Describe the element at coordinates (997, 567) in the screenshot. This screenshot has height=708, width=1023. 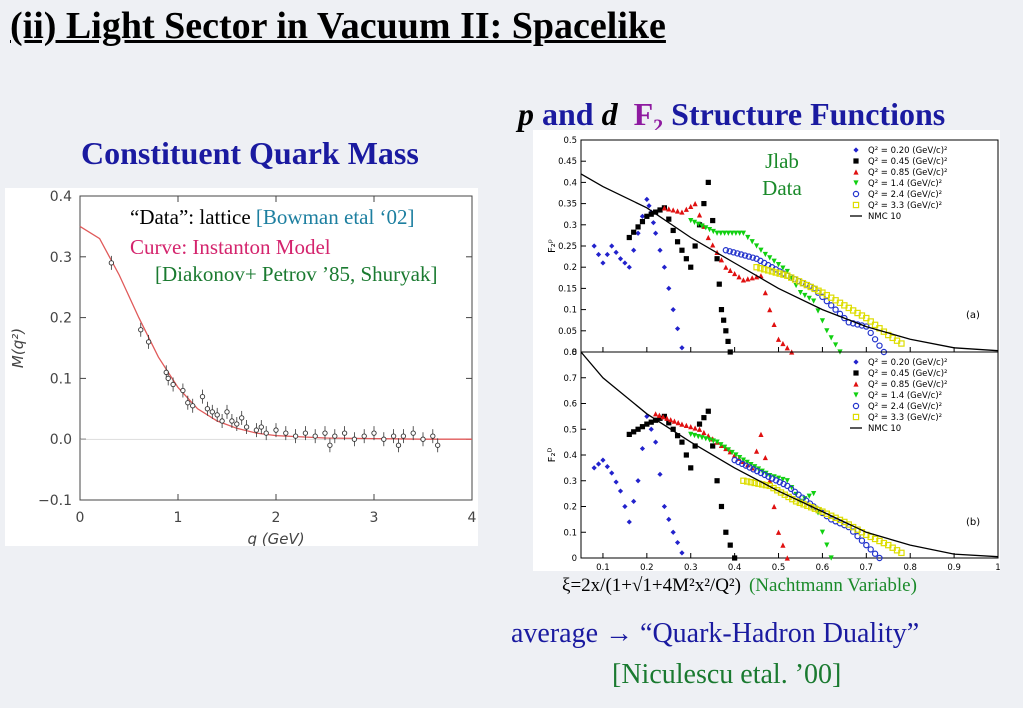
I see `x-tick-label: 1` at that location.